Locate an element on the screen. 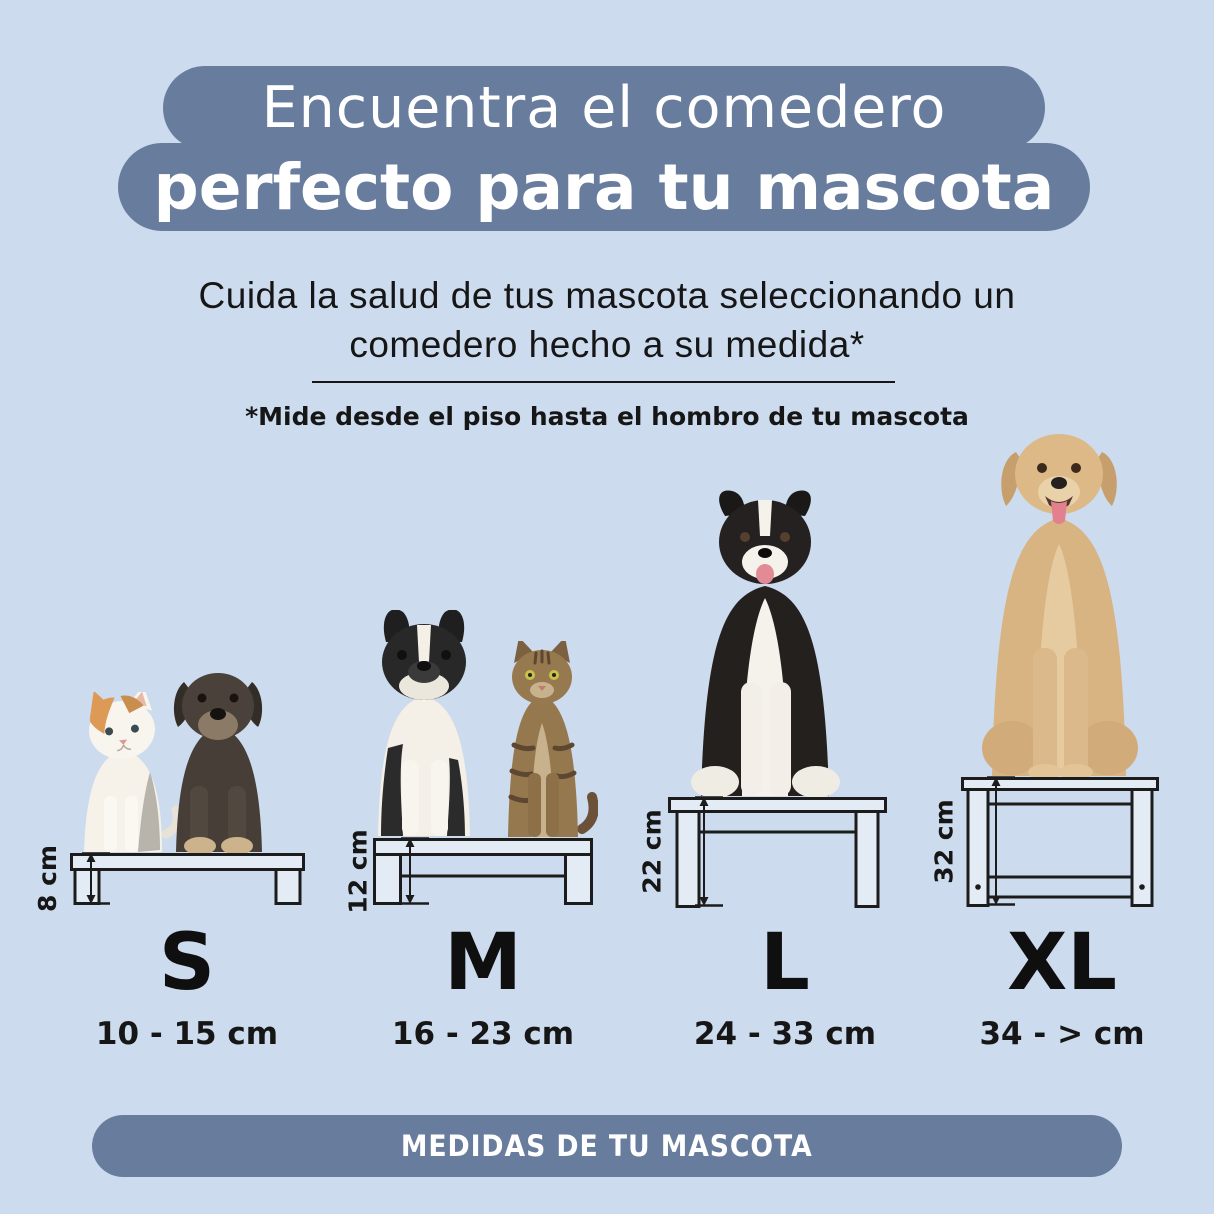  measure-s: 8 cm is located at coordinates (62, 878).